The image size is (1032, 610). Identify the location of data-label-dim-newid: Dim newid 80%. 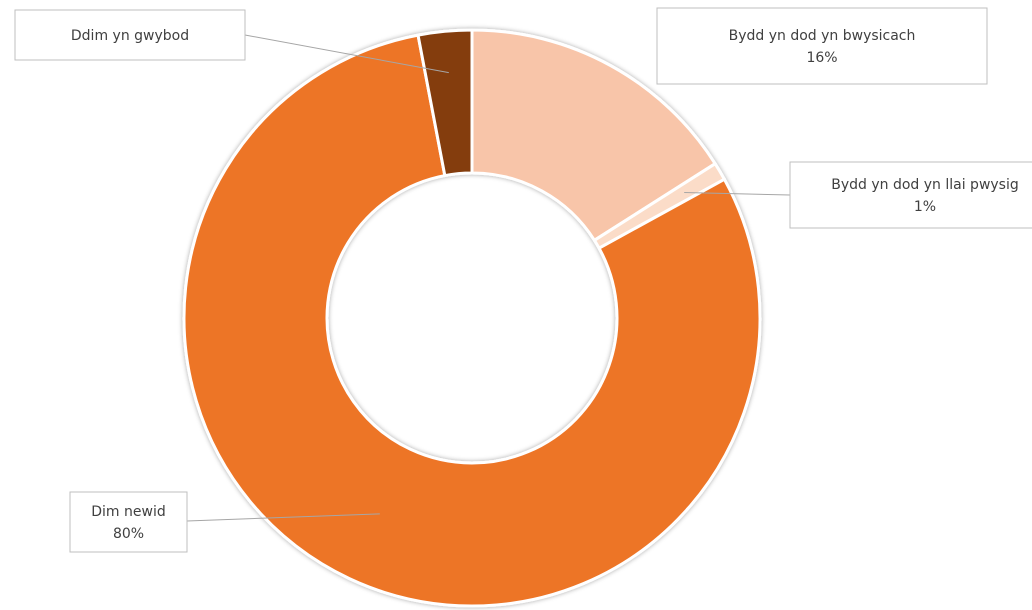
(128, 522).